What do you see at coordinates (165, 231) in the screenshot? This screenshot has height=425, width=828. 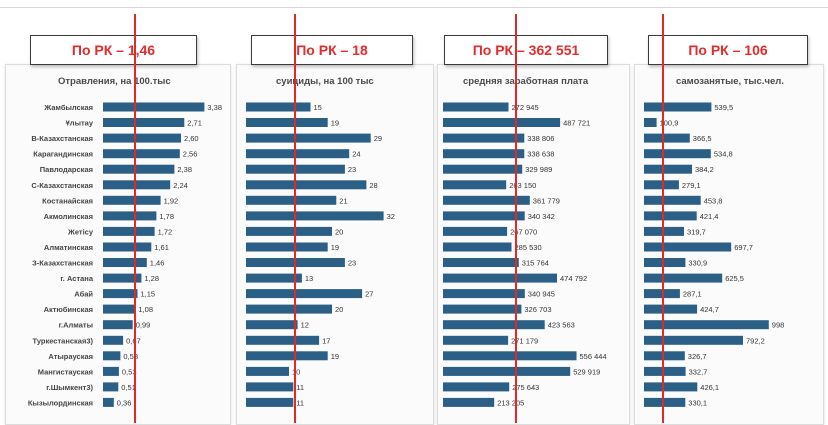 I see `value-label-poisonings: 1,72` at bounding box center [165, 231].